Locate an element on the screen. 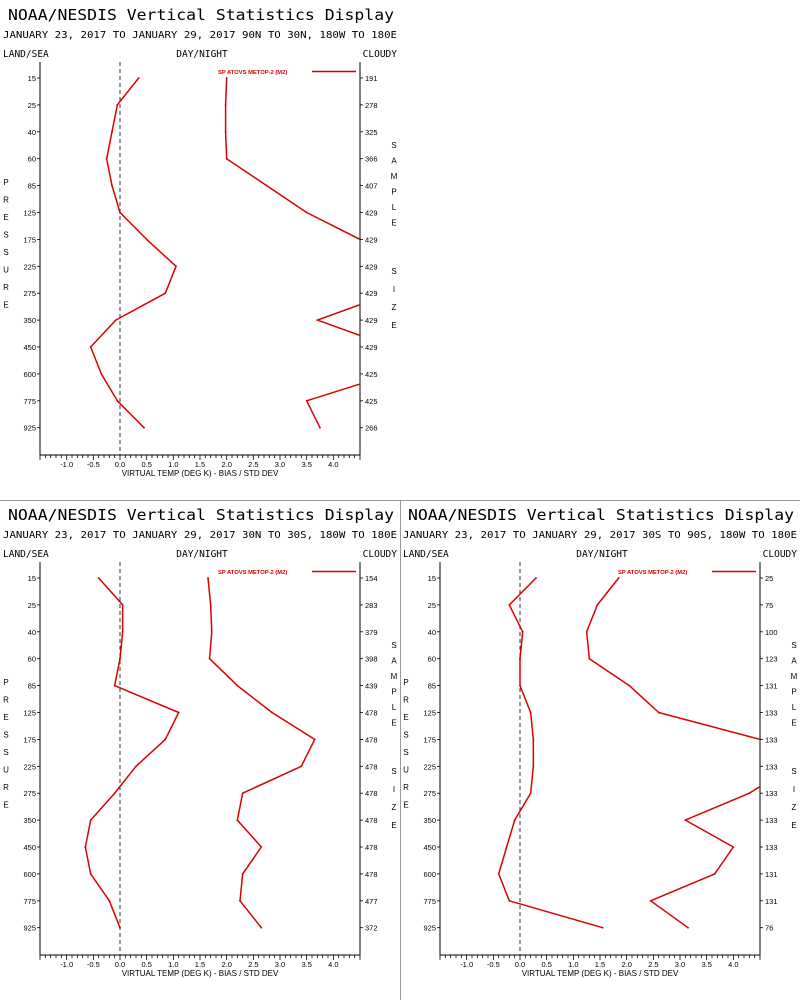  x-tick-label: 2.5 is located at coordinates (253, 964).